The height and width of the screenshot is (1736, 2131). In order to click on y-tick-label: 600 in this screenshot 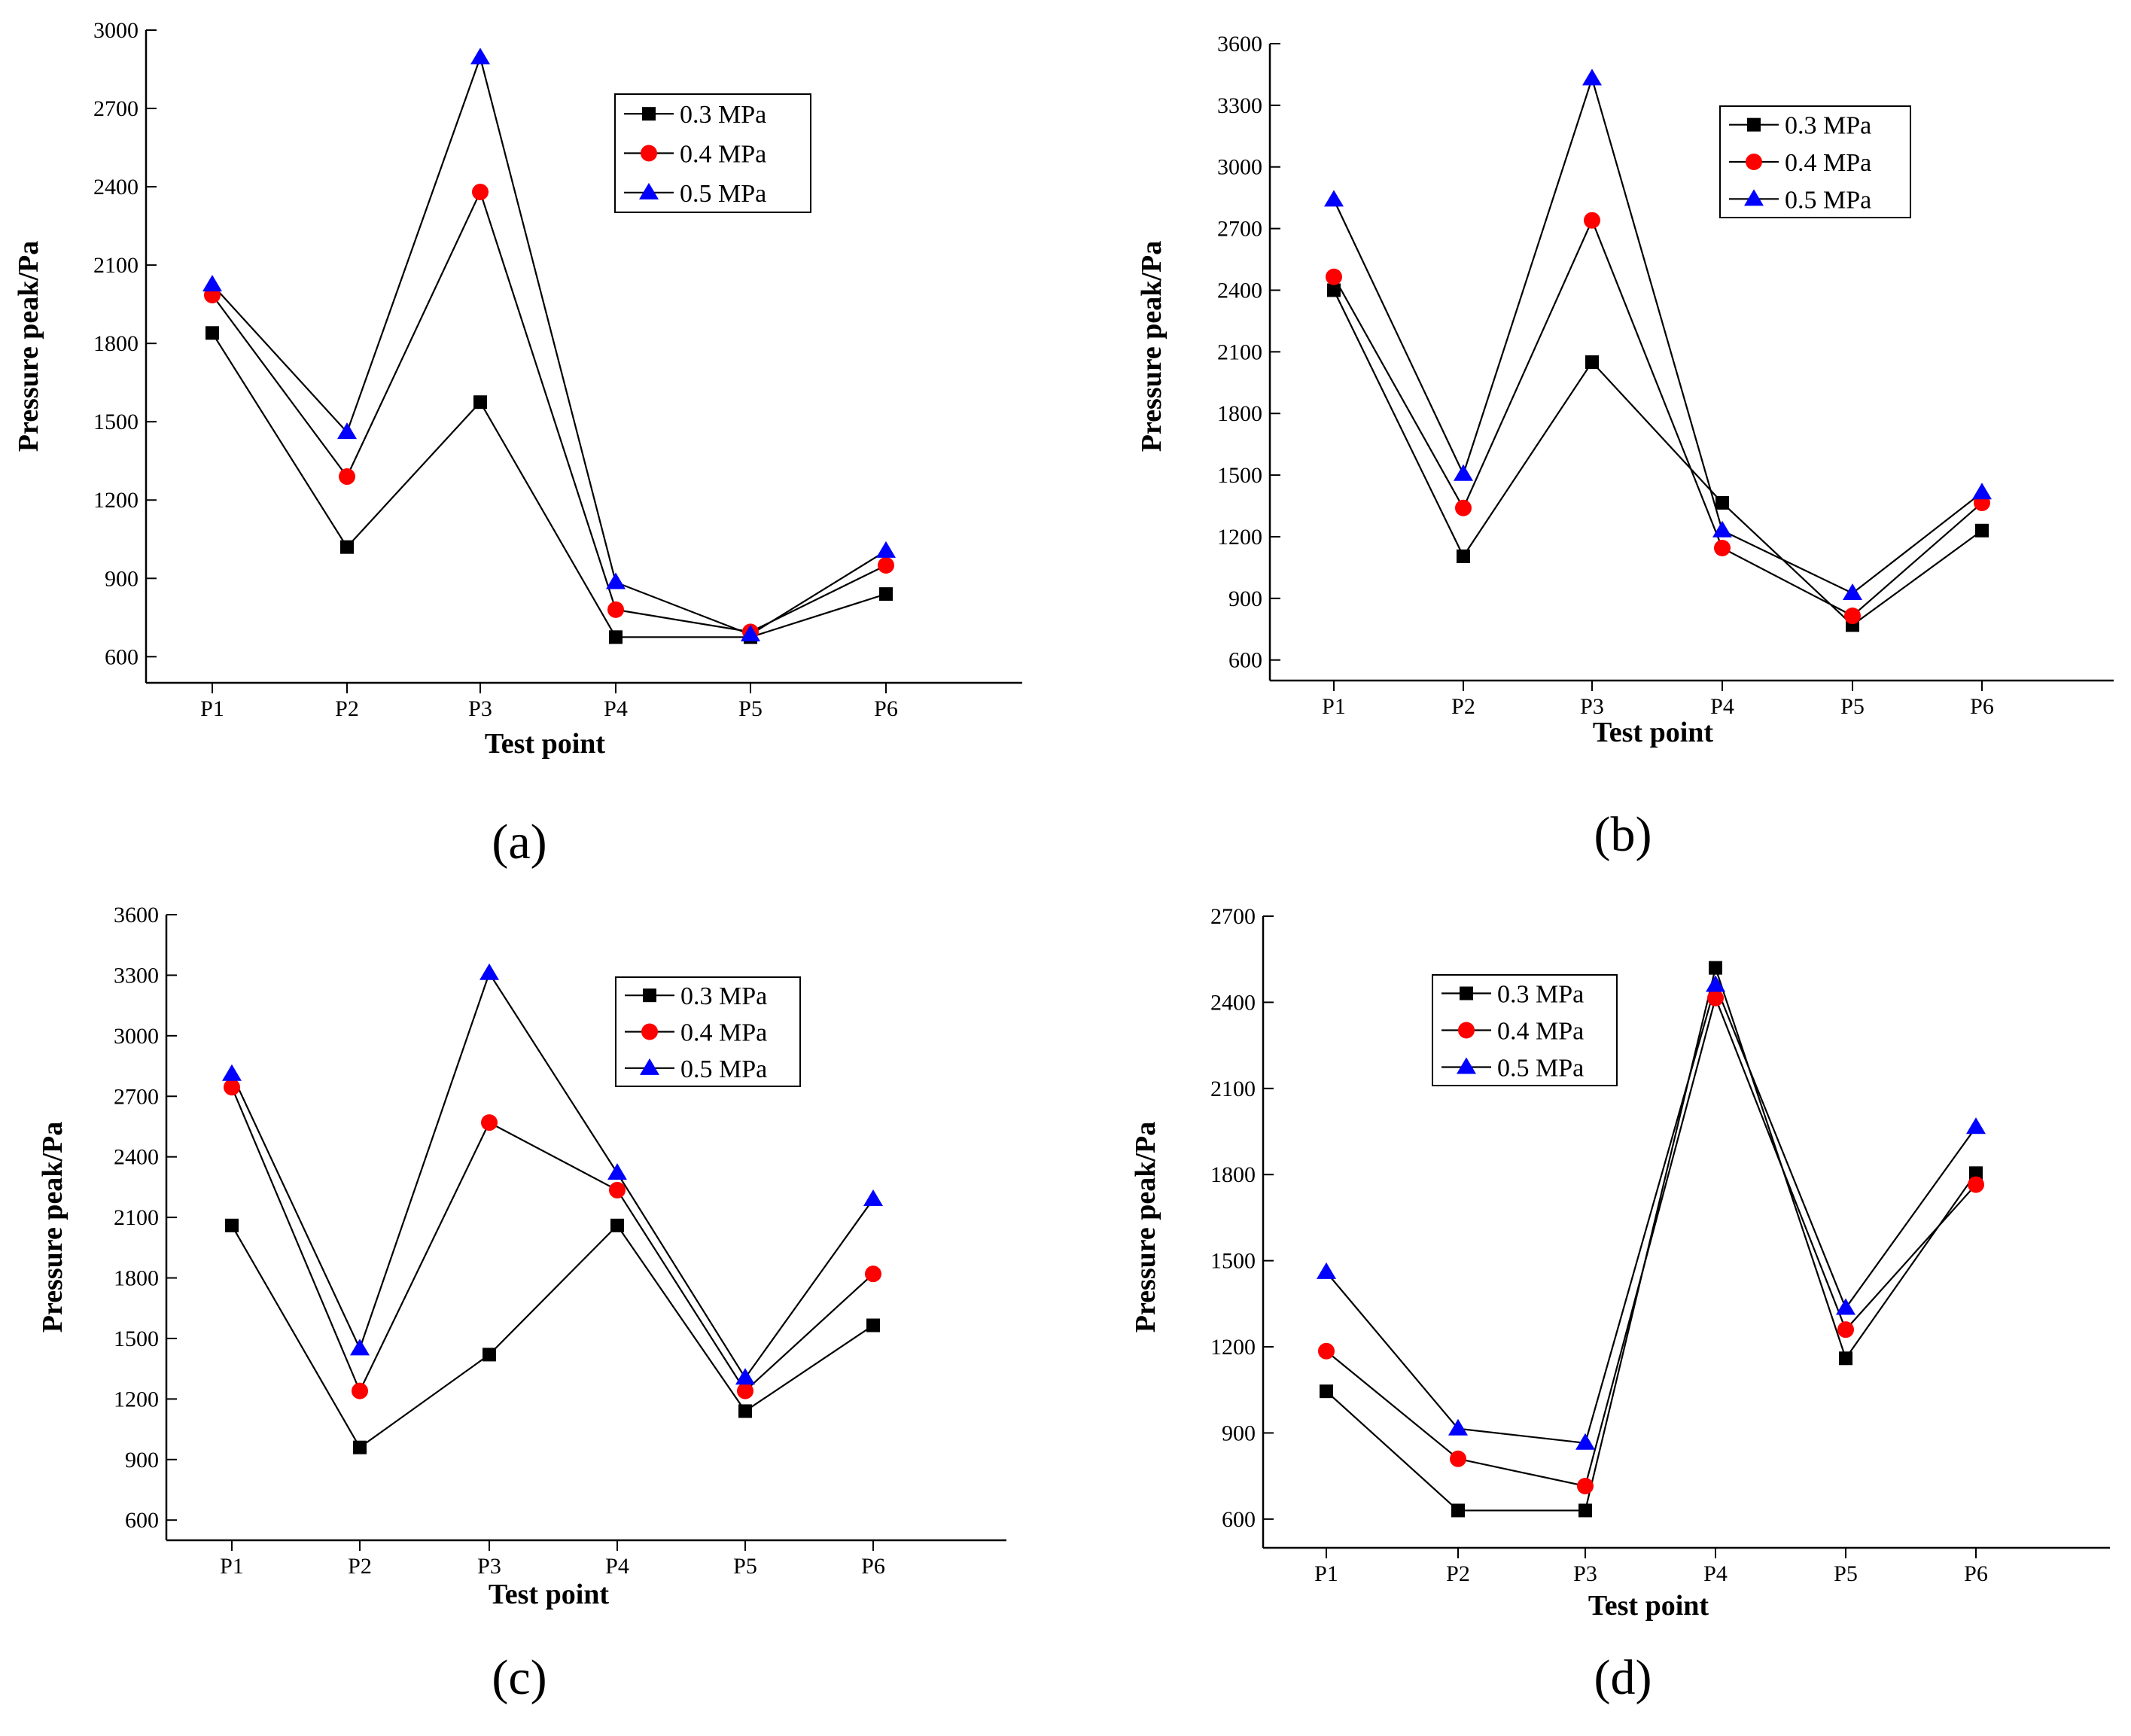, I will do `click(1239, 1519)`.